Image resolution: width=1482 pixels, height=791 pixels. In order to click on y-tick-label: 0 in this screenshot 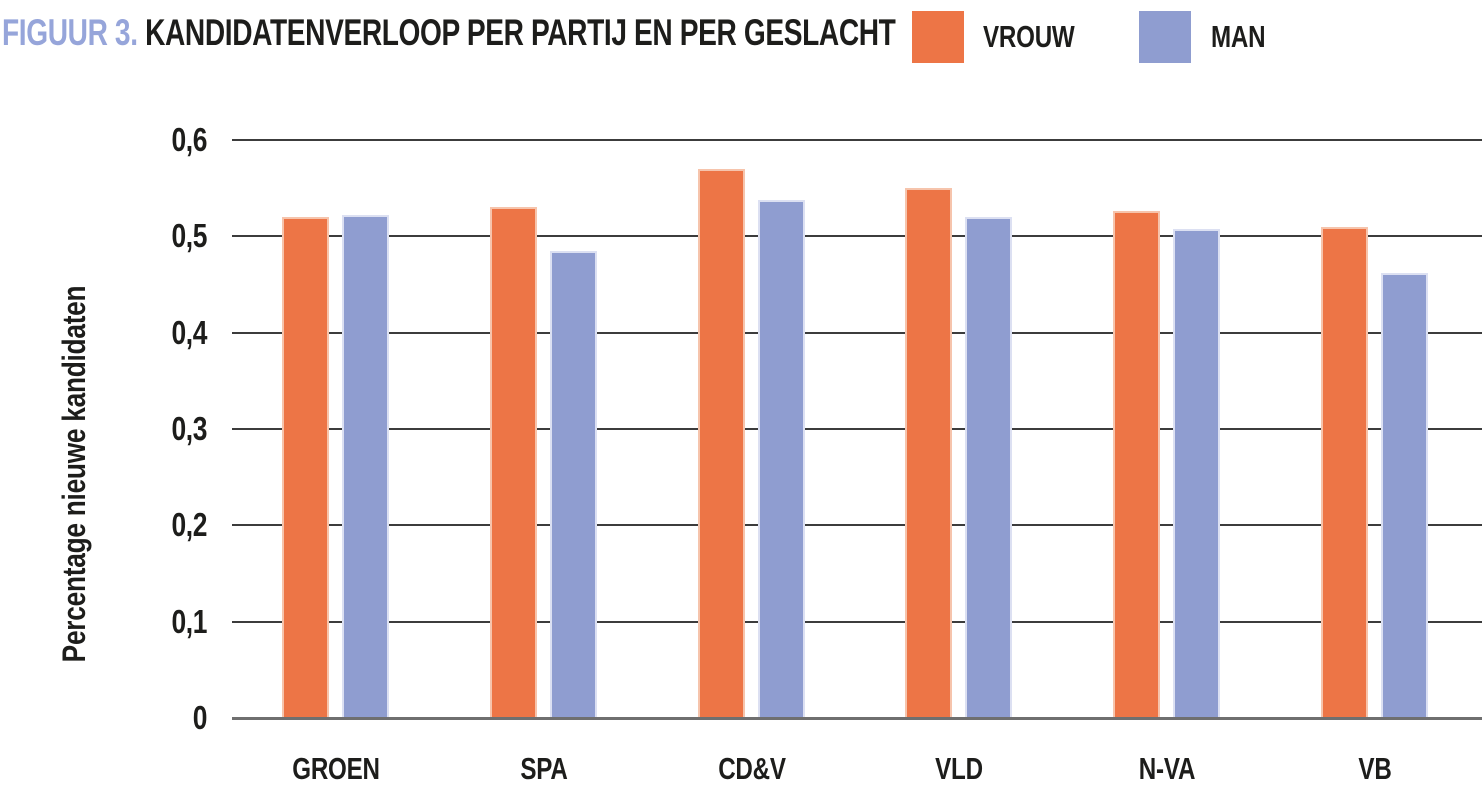, I will do `click(200, 717)`.